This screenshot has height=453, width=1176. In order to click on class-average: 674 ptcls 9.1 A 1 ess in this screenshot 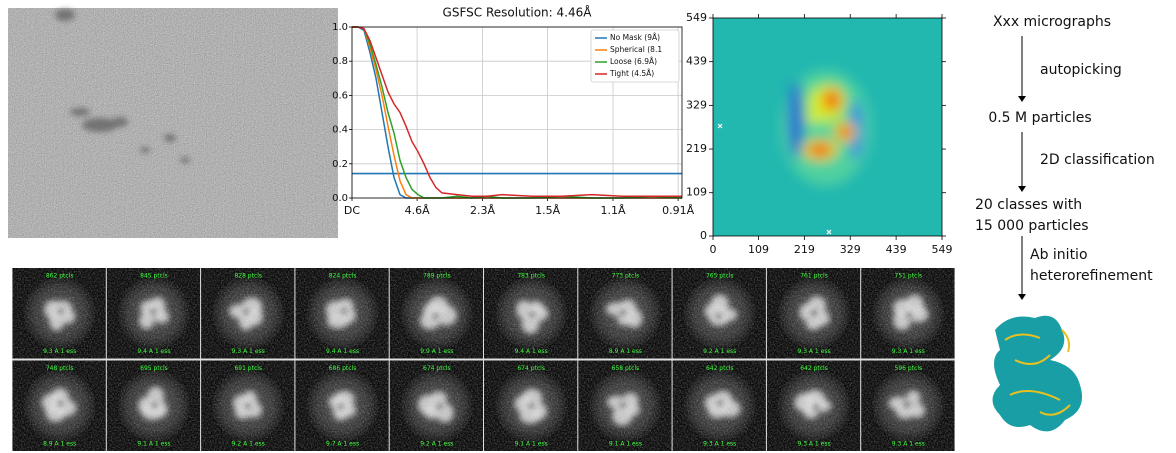, I will do `click(531, 405)`.